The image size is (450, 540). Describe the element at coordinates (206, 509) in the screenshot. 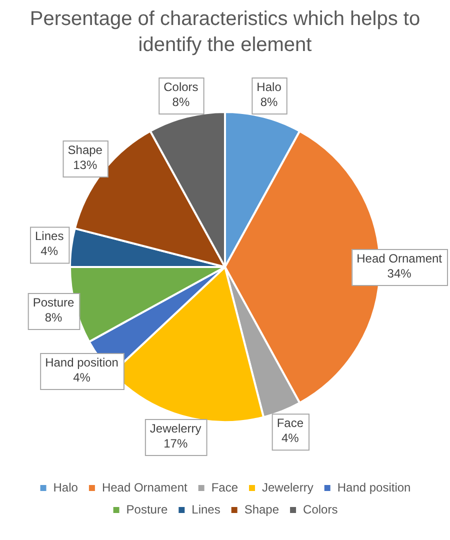

I see `legend-label: Lines` at that location.